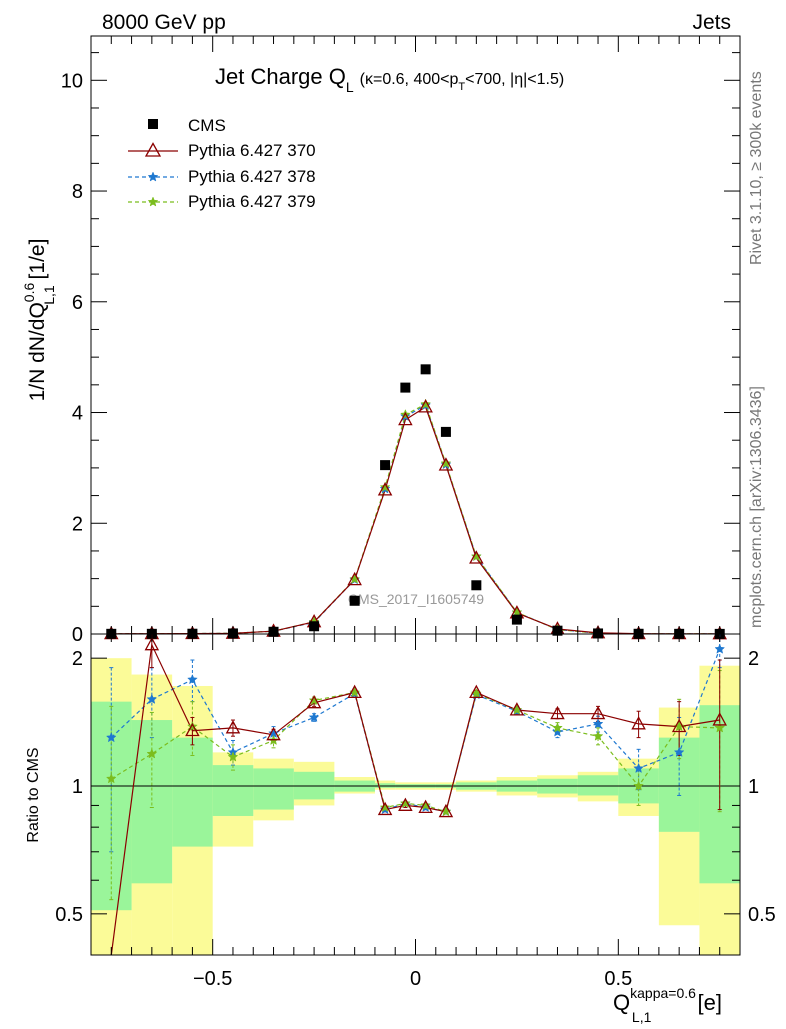  Describe the element at coordinates (49, 295) in the screenshot. I see `y-label-sub: L,1` at that location.